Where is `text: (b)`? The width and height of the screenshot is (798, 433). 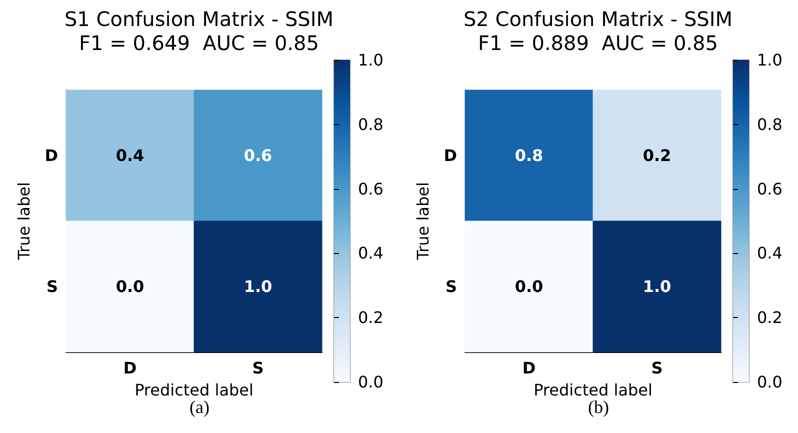 text: (b) is located at coordinates (599, 407).